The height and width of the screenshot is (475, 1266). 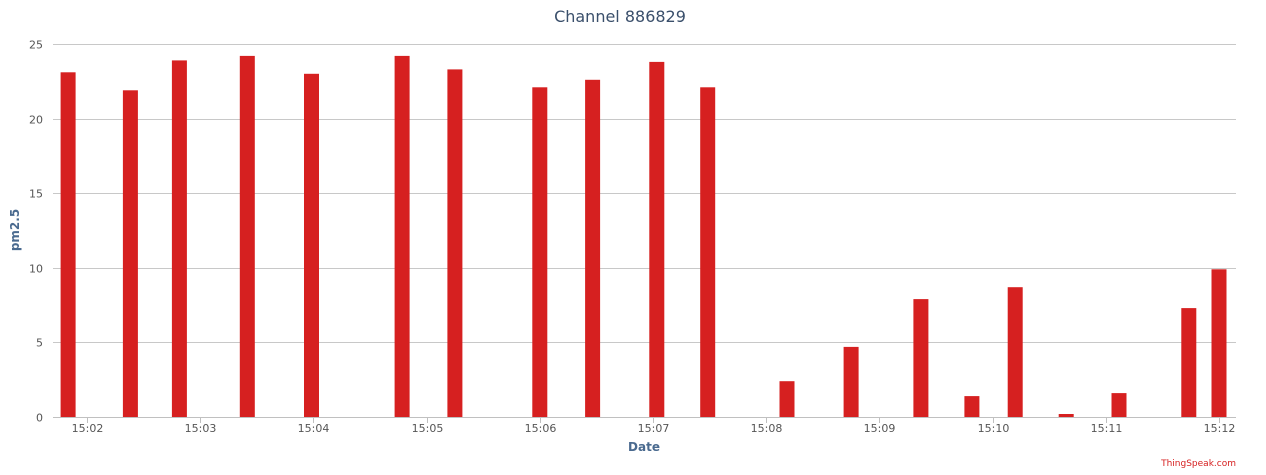 I want to click on y-tick-label: 20, so click(x=36, y=120).